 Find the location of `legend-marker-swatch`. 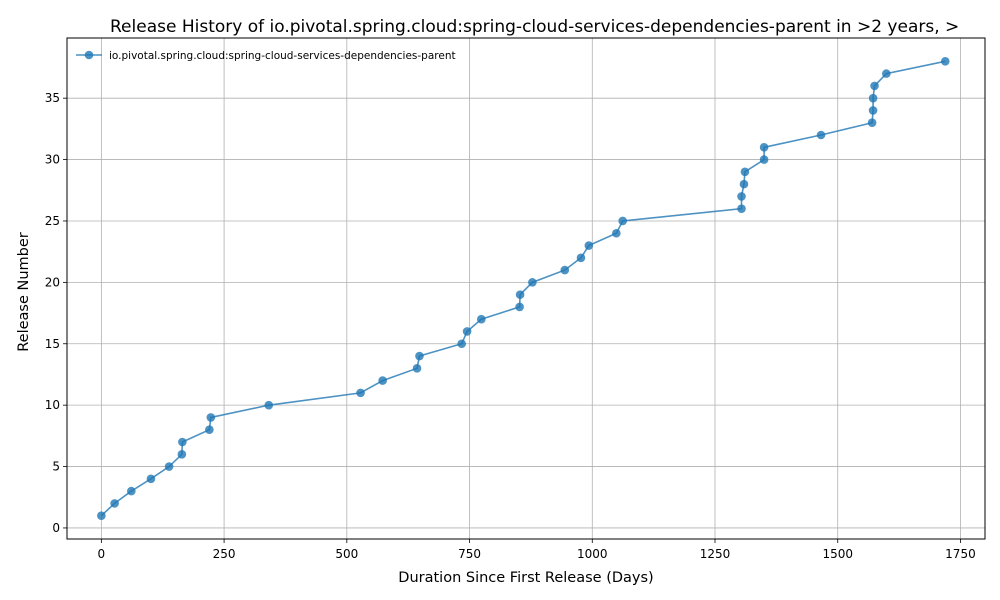

legend-marker-swatch is located at coordinates (89, 55).